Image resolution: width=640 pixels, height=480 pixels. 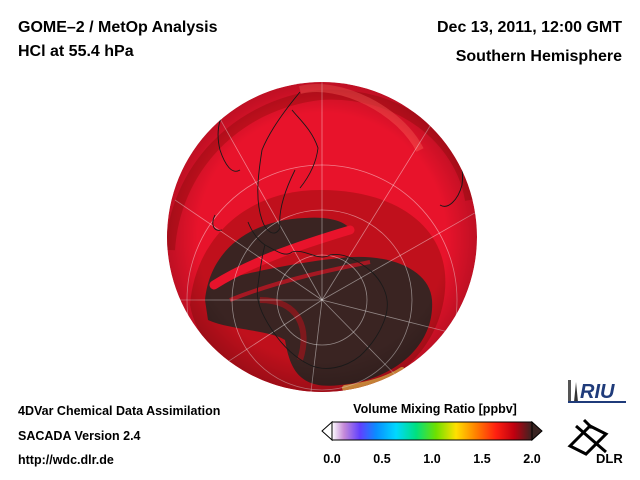 I want to click on colorbar-max-arrow, so click(x=537, y=431).